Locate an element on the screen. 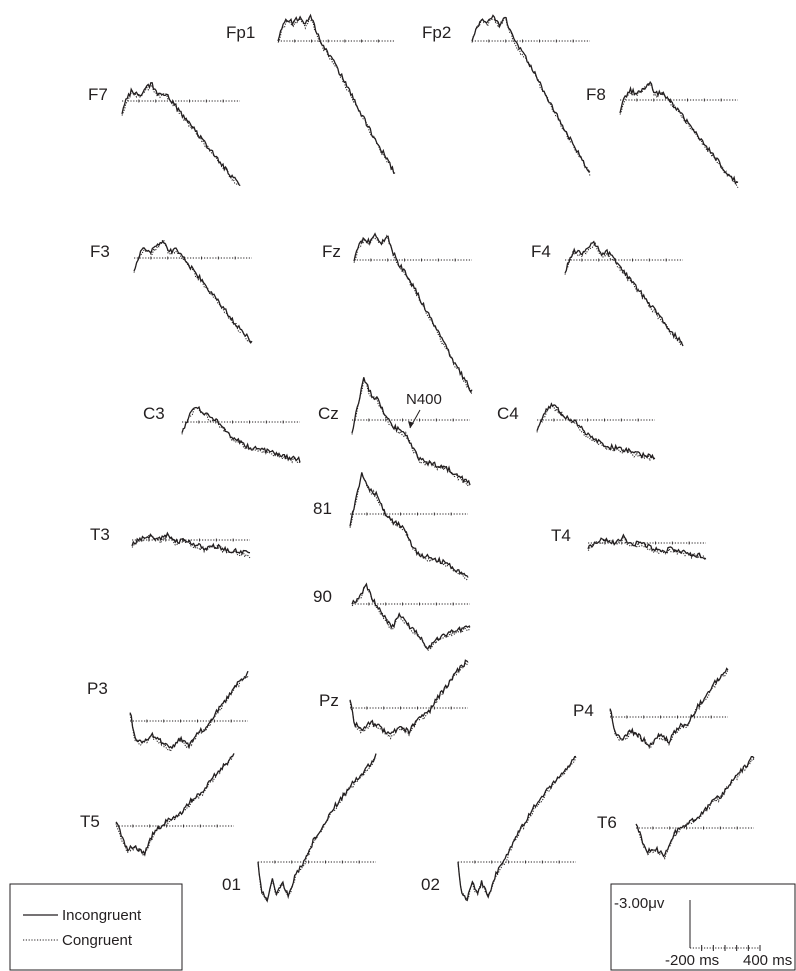  legend-label-congruent: Congruent is located at coordinates (97, 940).